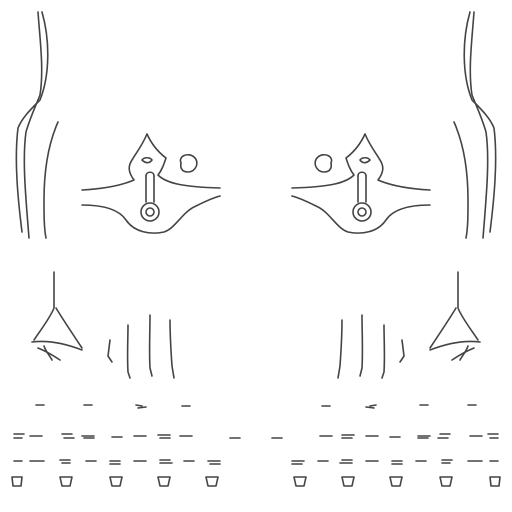 This screenshot has width=512, height=512. What do you see at coordinates (361, 183) in the screenshot?
I see `right-emblem` at bounding box center [361, 183].